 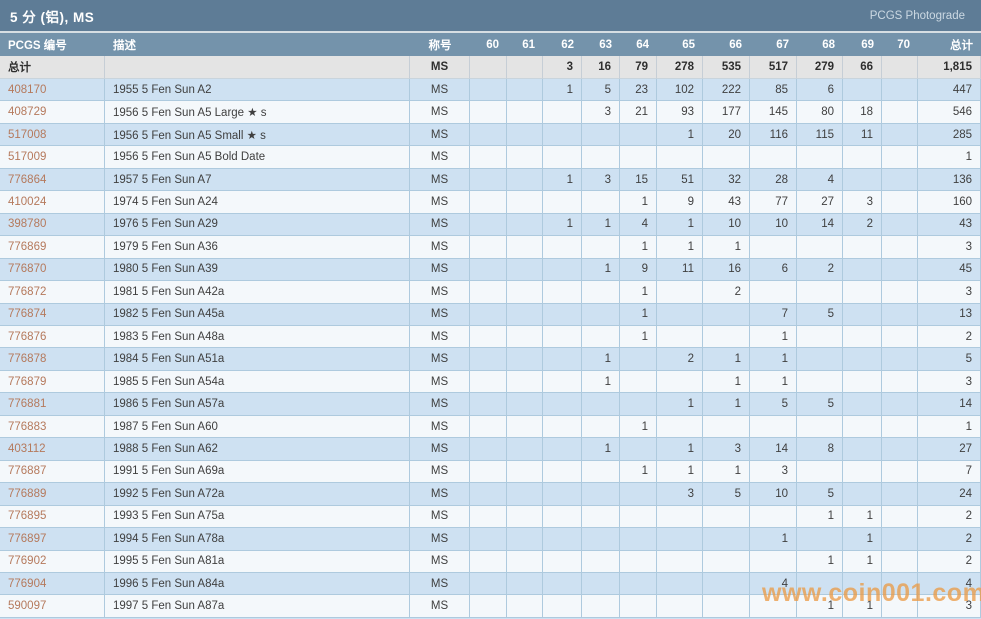 I want to click on table-row: 517009 1956 5 Fen Sun A5 Bold Date MS 1, so click(x=490, y=157).